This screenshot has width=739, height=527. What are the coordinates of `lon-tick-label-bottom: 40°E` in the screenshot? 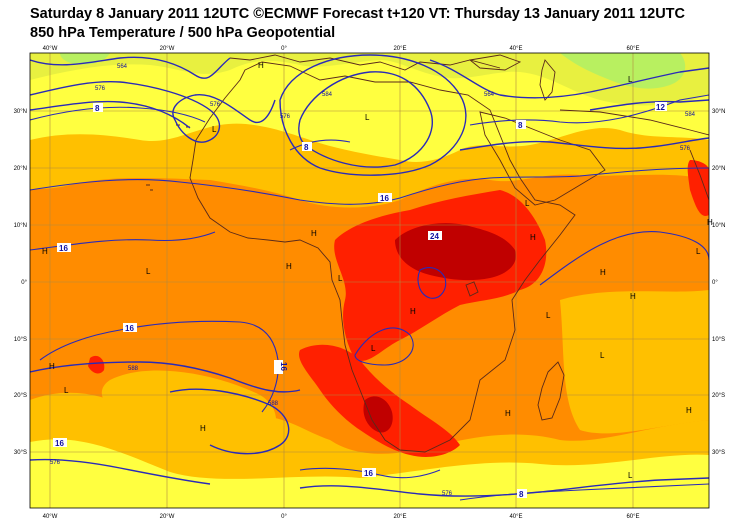 It's located at (515, 517).